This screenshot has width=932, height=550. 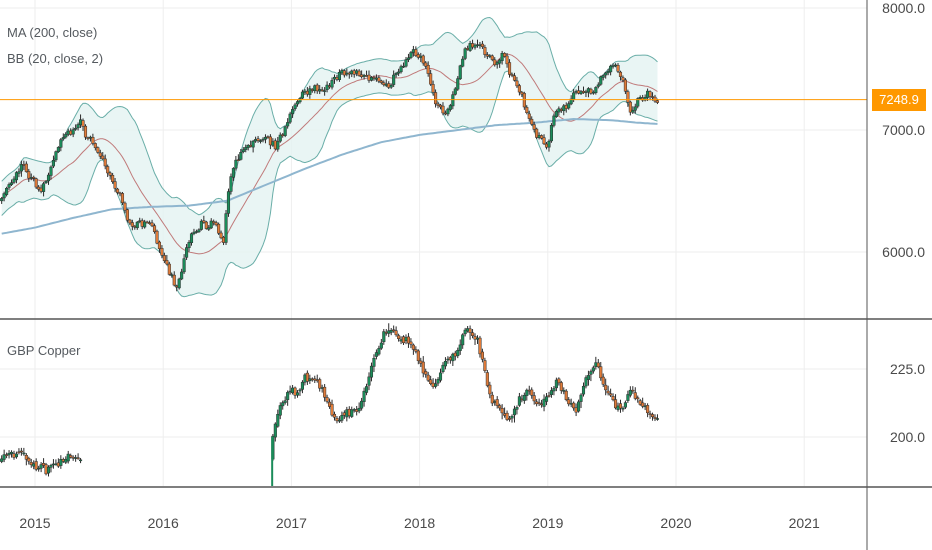 I want to click on indicator-bb-label: BB (20, close, 2), so click(x=55, y=58).